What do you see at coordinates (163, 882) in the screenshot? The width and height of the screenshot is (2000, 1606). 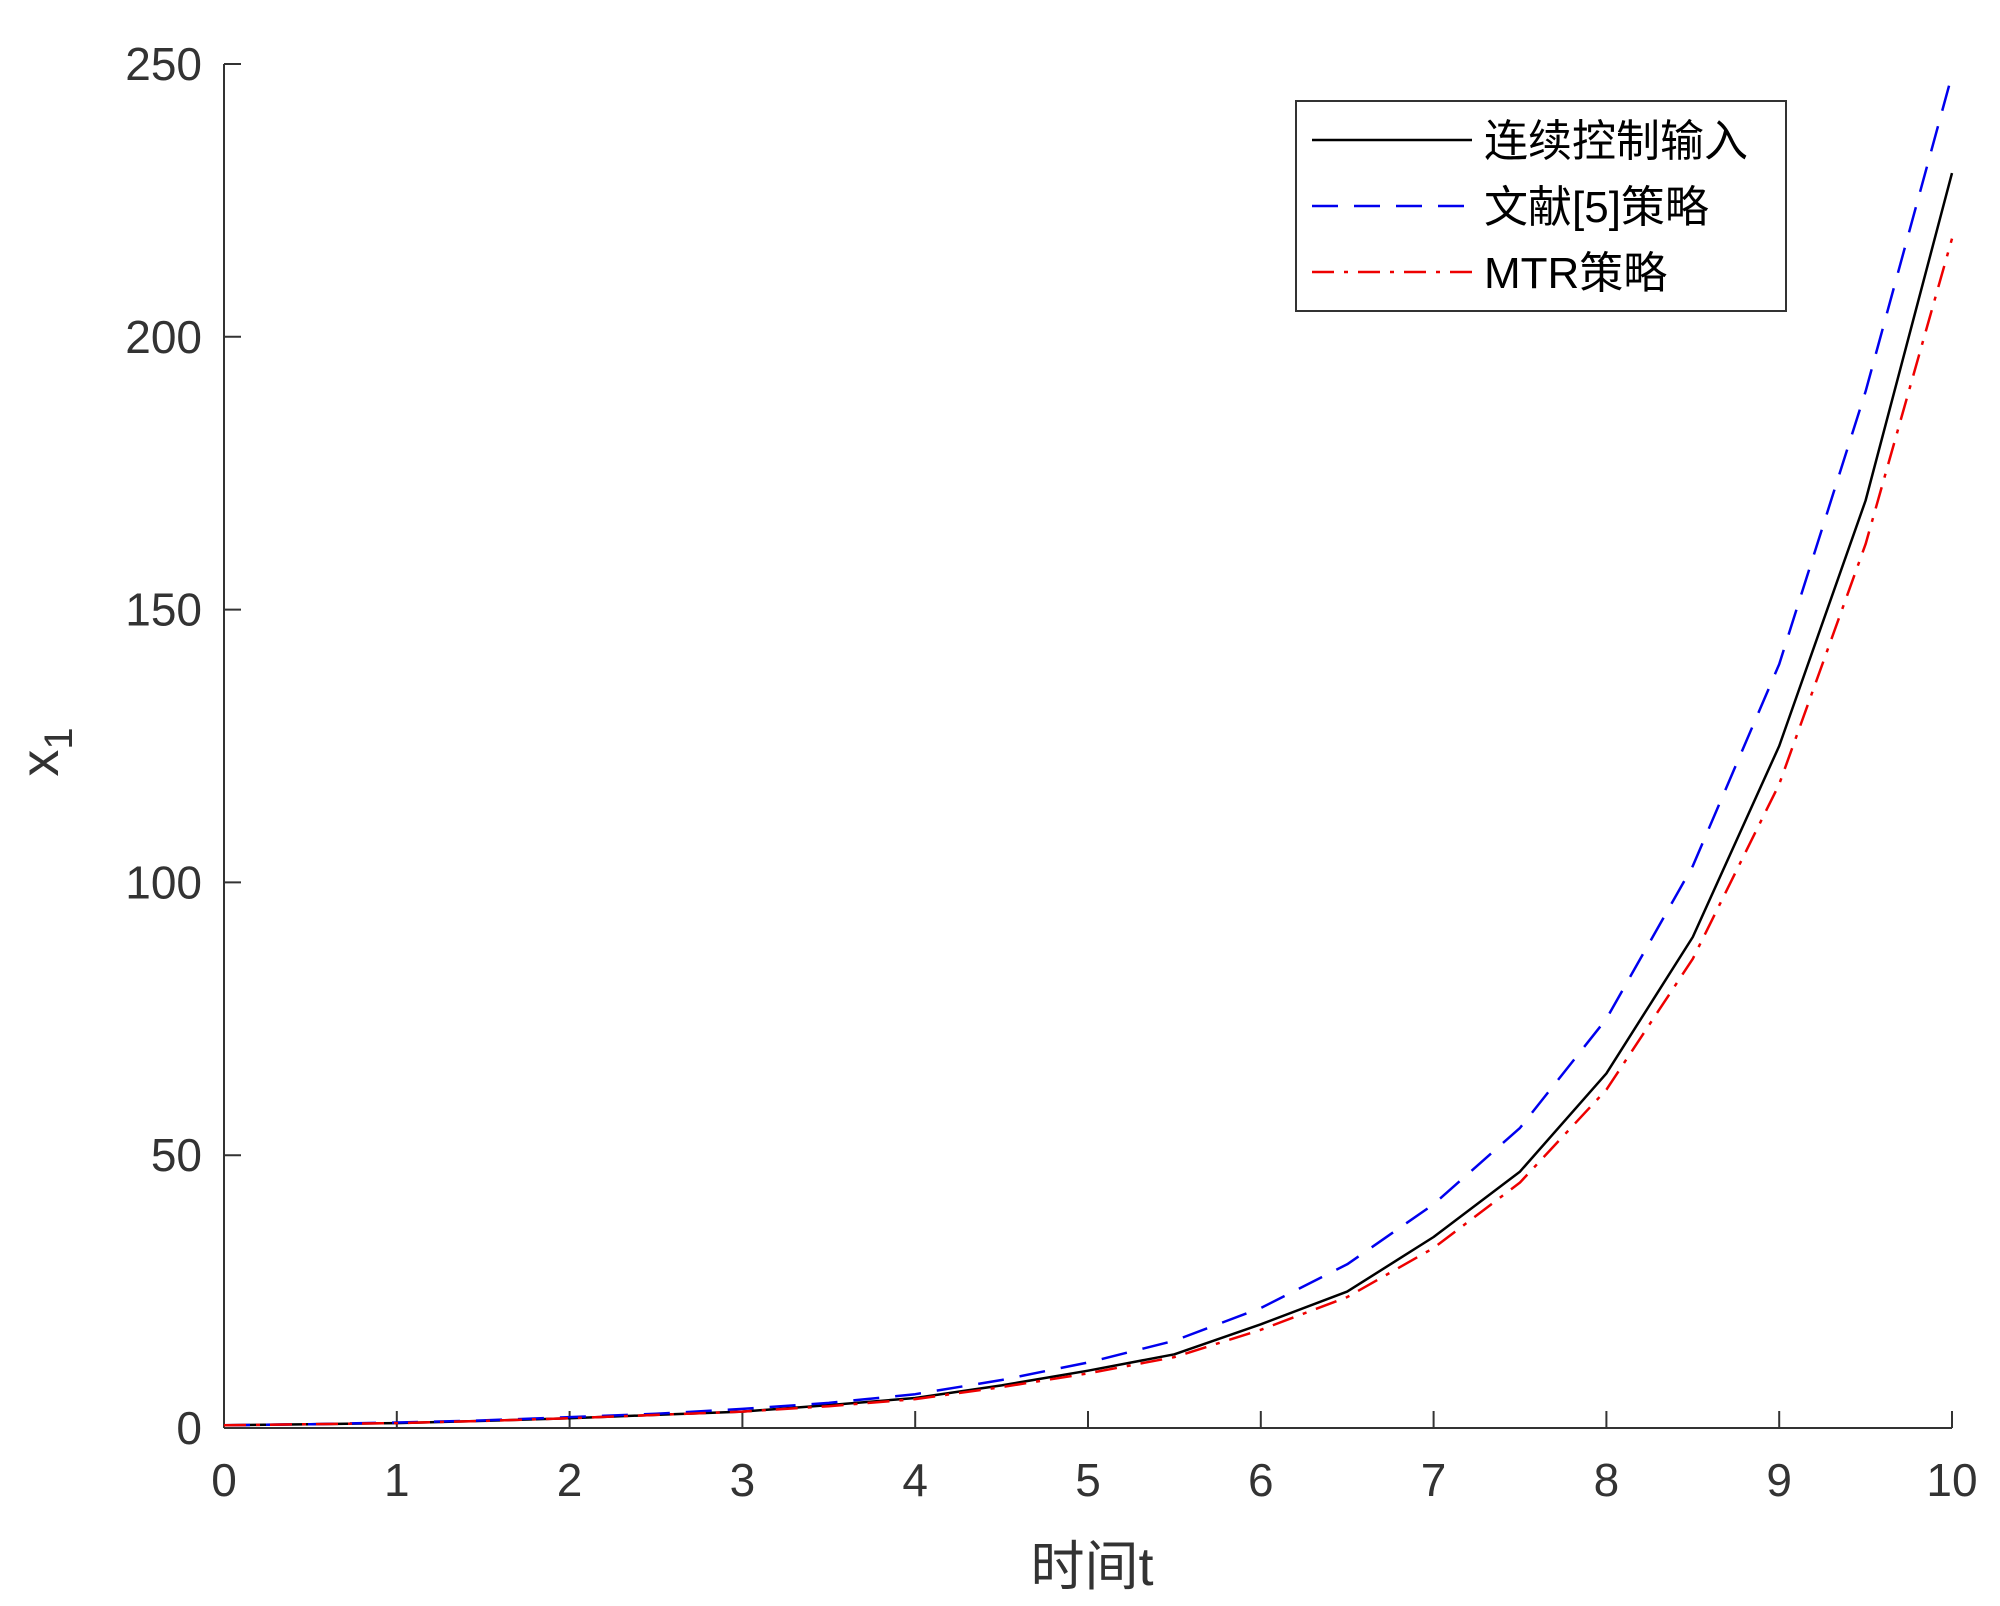 I see `y-tick-label-2: 100` at bounding box center [163, 882].